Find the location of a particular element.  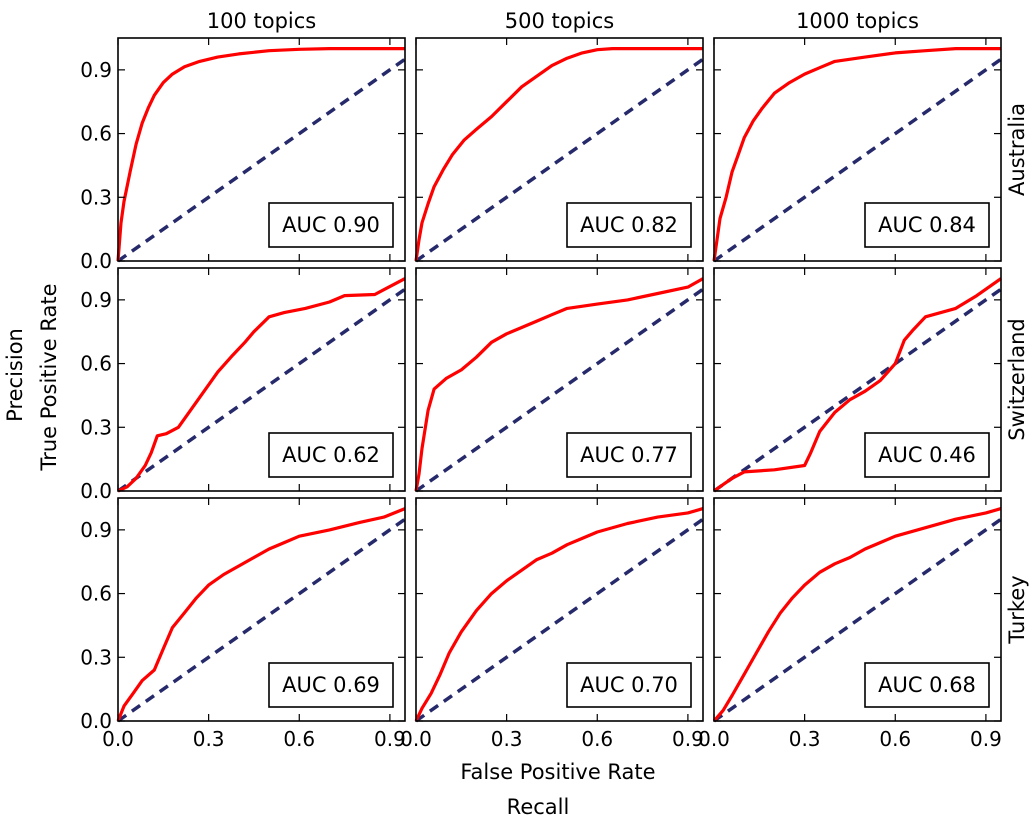

panel-4: 0.0 0.3 0.6 0.9 AUC 0.62 is located at coordinates (243, 385).